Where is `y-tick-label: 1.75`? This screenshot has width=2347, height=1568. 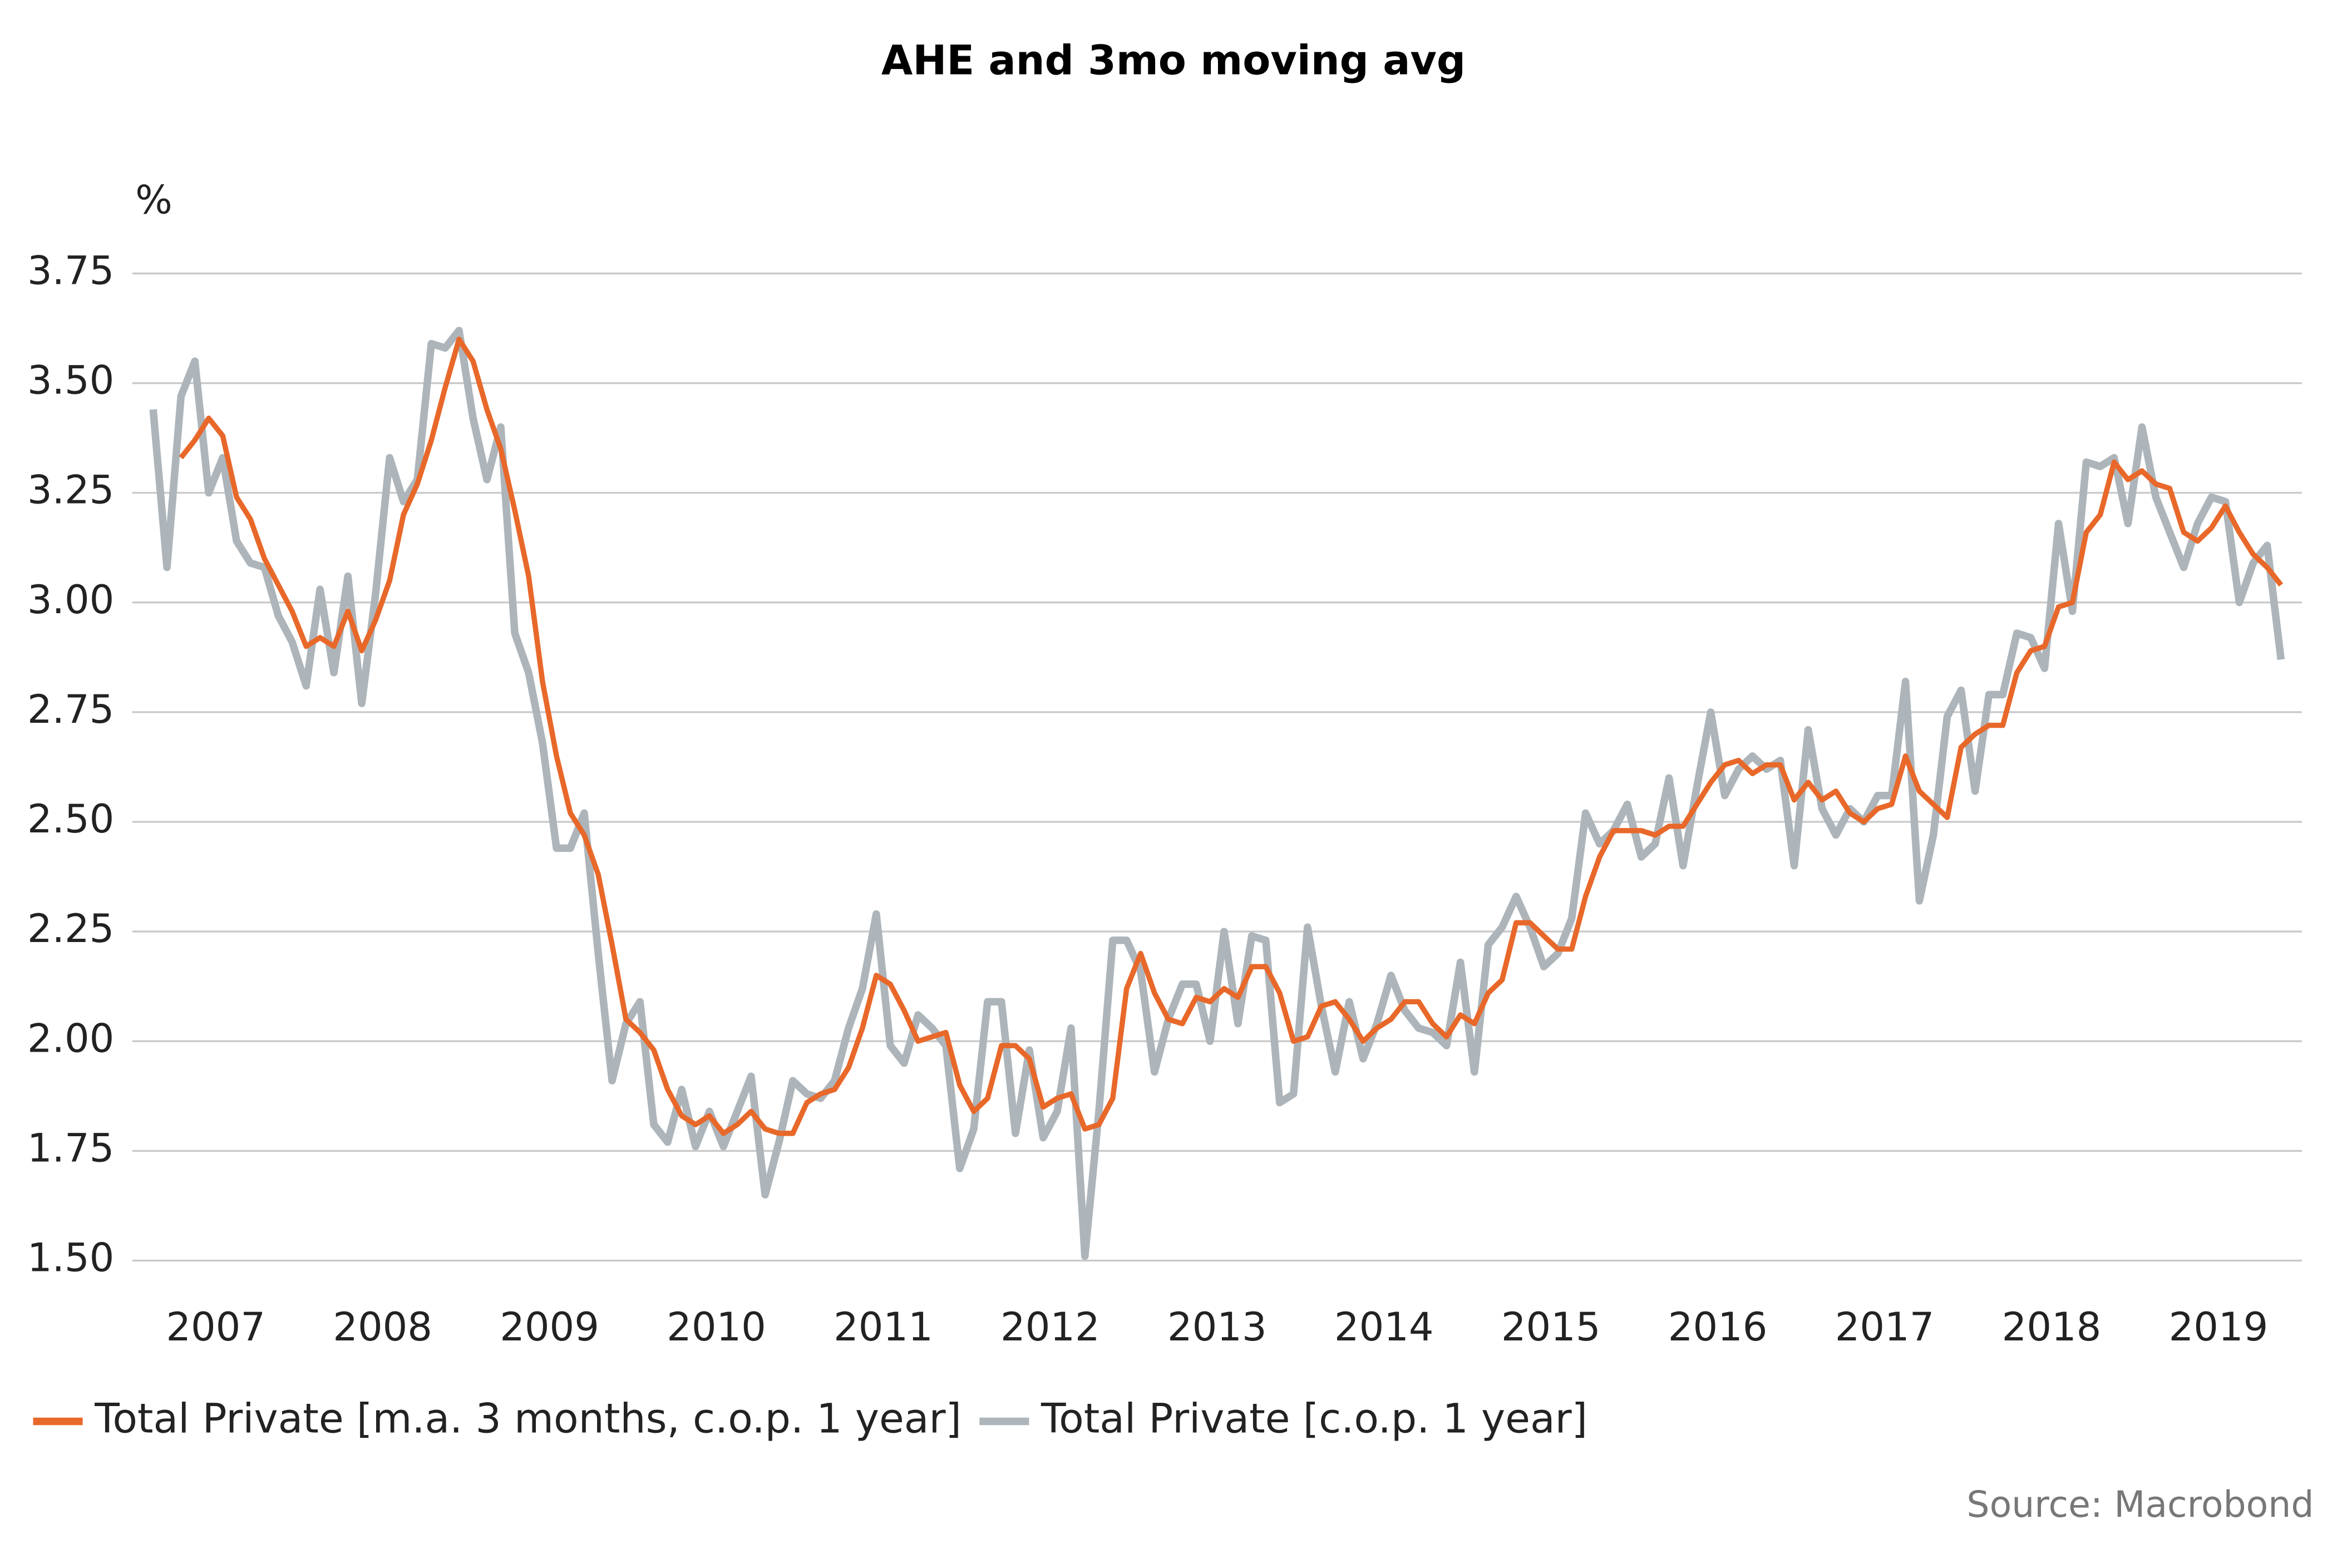
y-tick-label: 1.75 is located at coordinates (70, 1148).